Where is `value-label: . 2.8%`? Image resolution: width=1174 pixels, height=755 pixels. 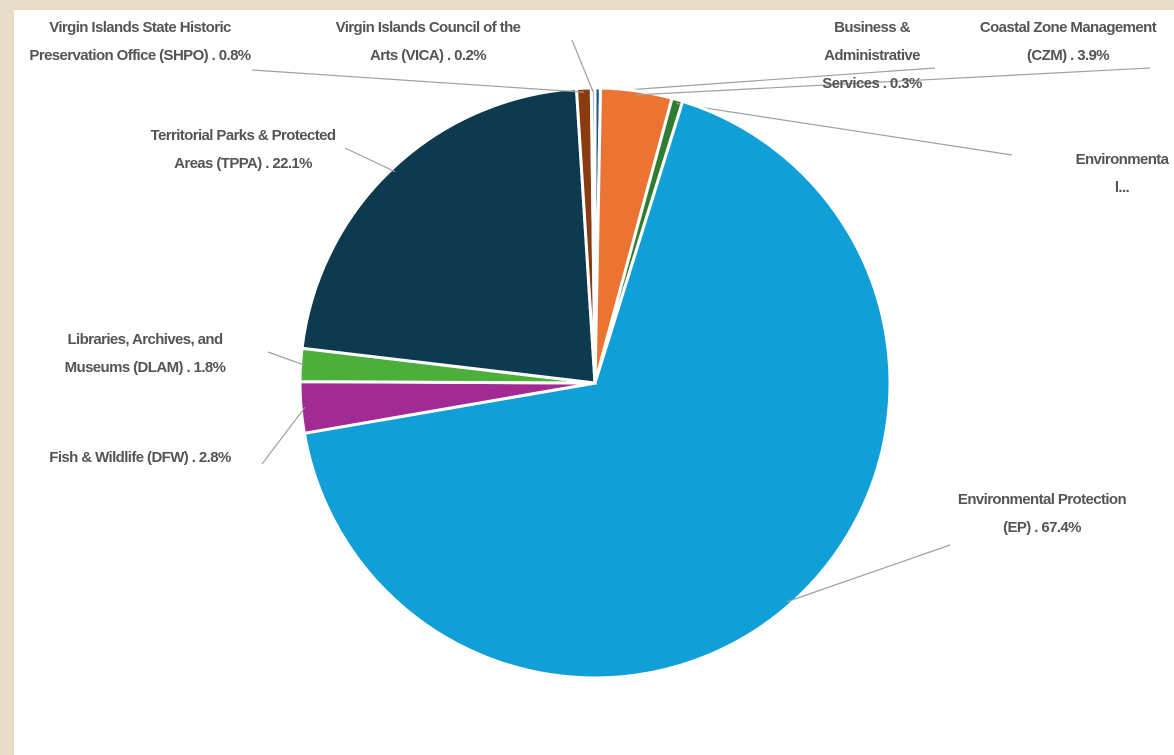 value-label: . 2.8% is located at coordinates (211, 457).